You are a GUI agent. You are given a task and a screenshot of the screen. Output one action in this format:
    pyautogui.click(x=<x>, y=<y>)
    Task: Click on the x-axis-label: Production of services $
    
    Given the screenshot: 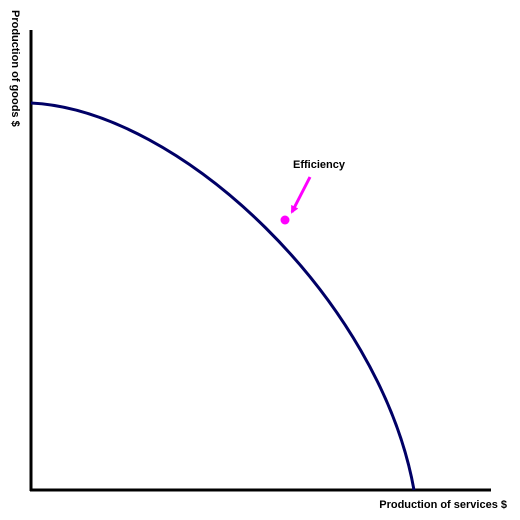 What is the action you would take?
    pyautogui.click(x=443, y=505)
    